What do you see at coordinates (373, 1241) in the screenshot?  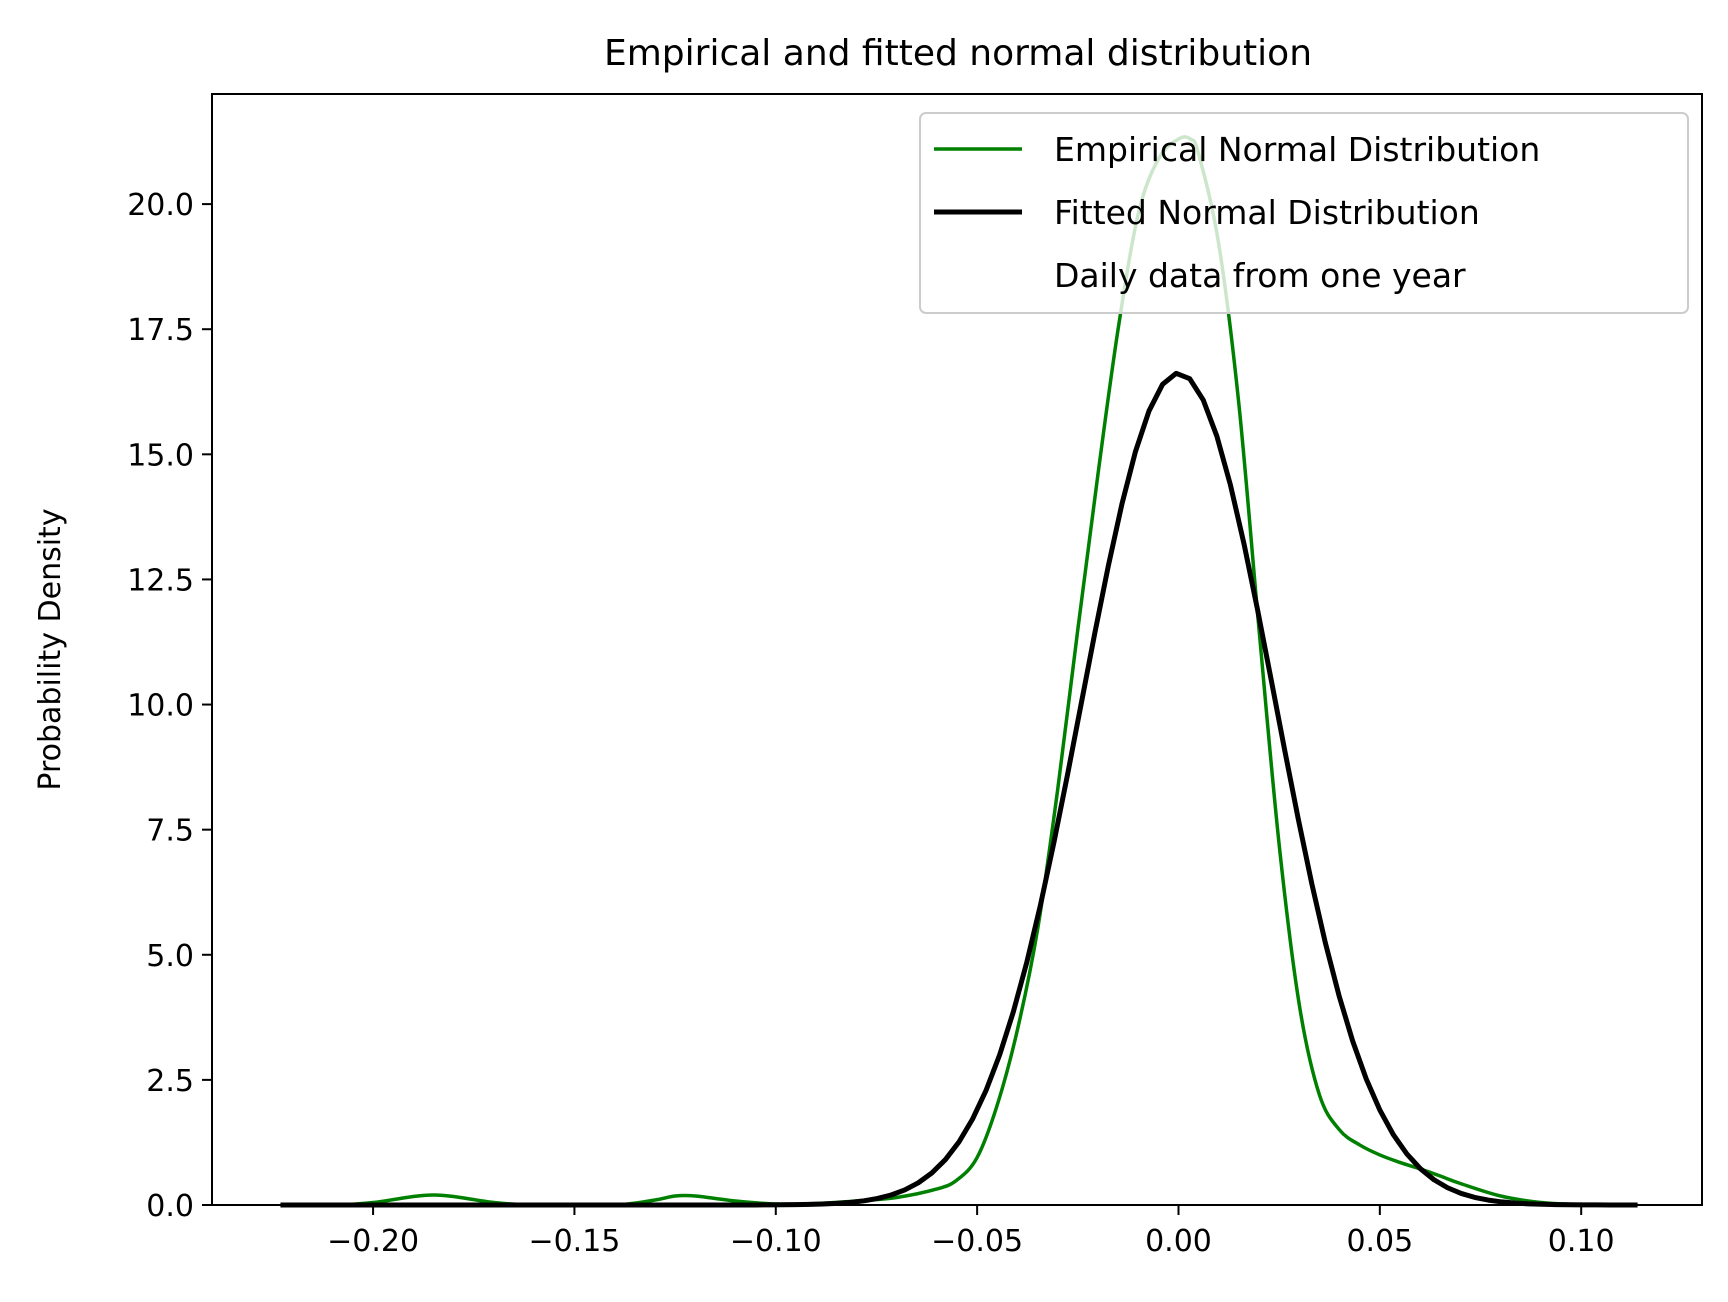 I see `x-tick-label: −0.20` at bounding box center [373, 1241].